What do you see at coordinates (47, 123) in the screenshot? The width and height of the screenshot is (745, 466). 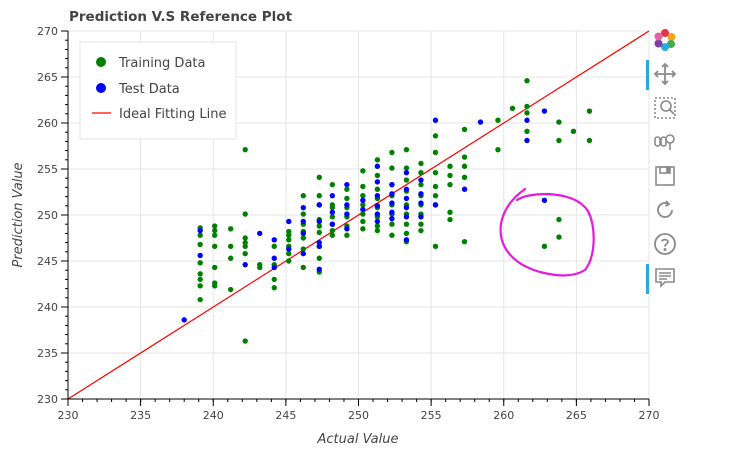 I see `y-tick-label: 260` at bounding box center [47, 123].